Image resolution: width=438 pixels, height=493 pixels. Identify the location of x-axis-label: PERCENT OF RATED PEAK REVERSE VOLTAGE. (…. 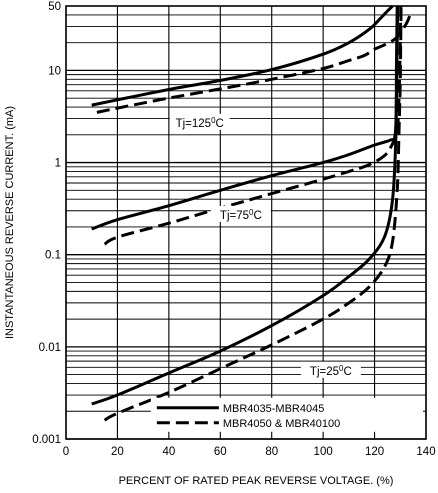
(256, 481).